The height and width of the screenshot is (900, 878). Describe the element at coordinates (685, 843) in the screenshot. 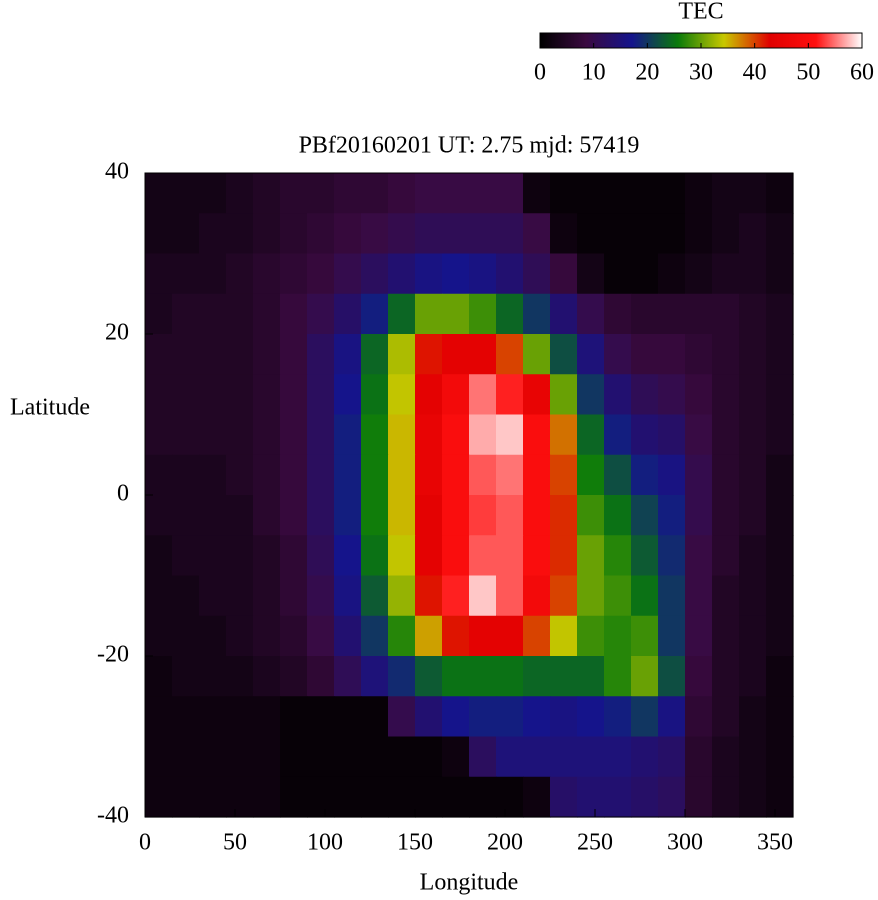

I see `x-tick-label: 300` at that location.